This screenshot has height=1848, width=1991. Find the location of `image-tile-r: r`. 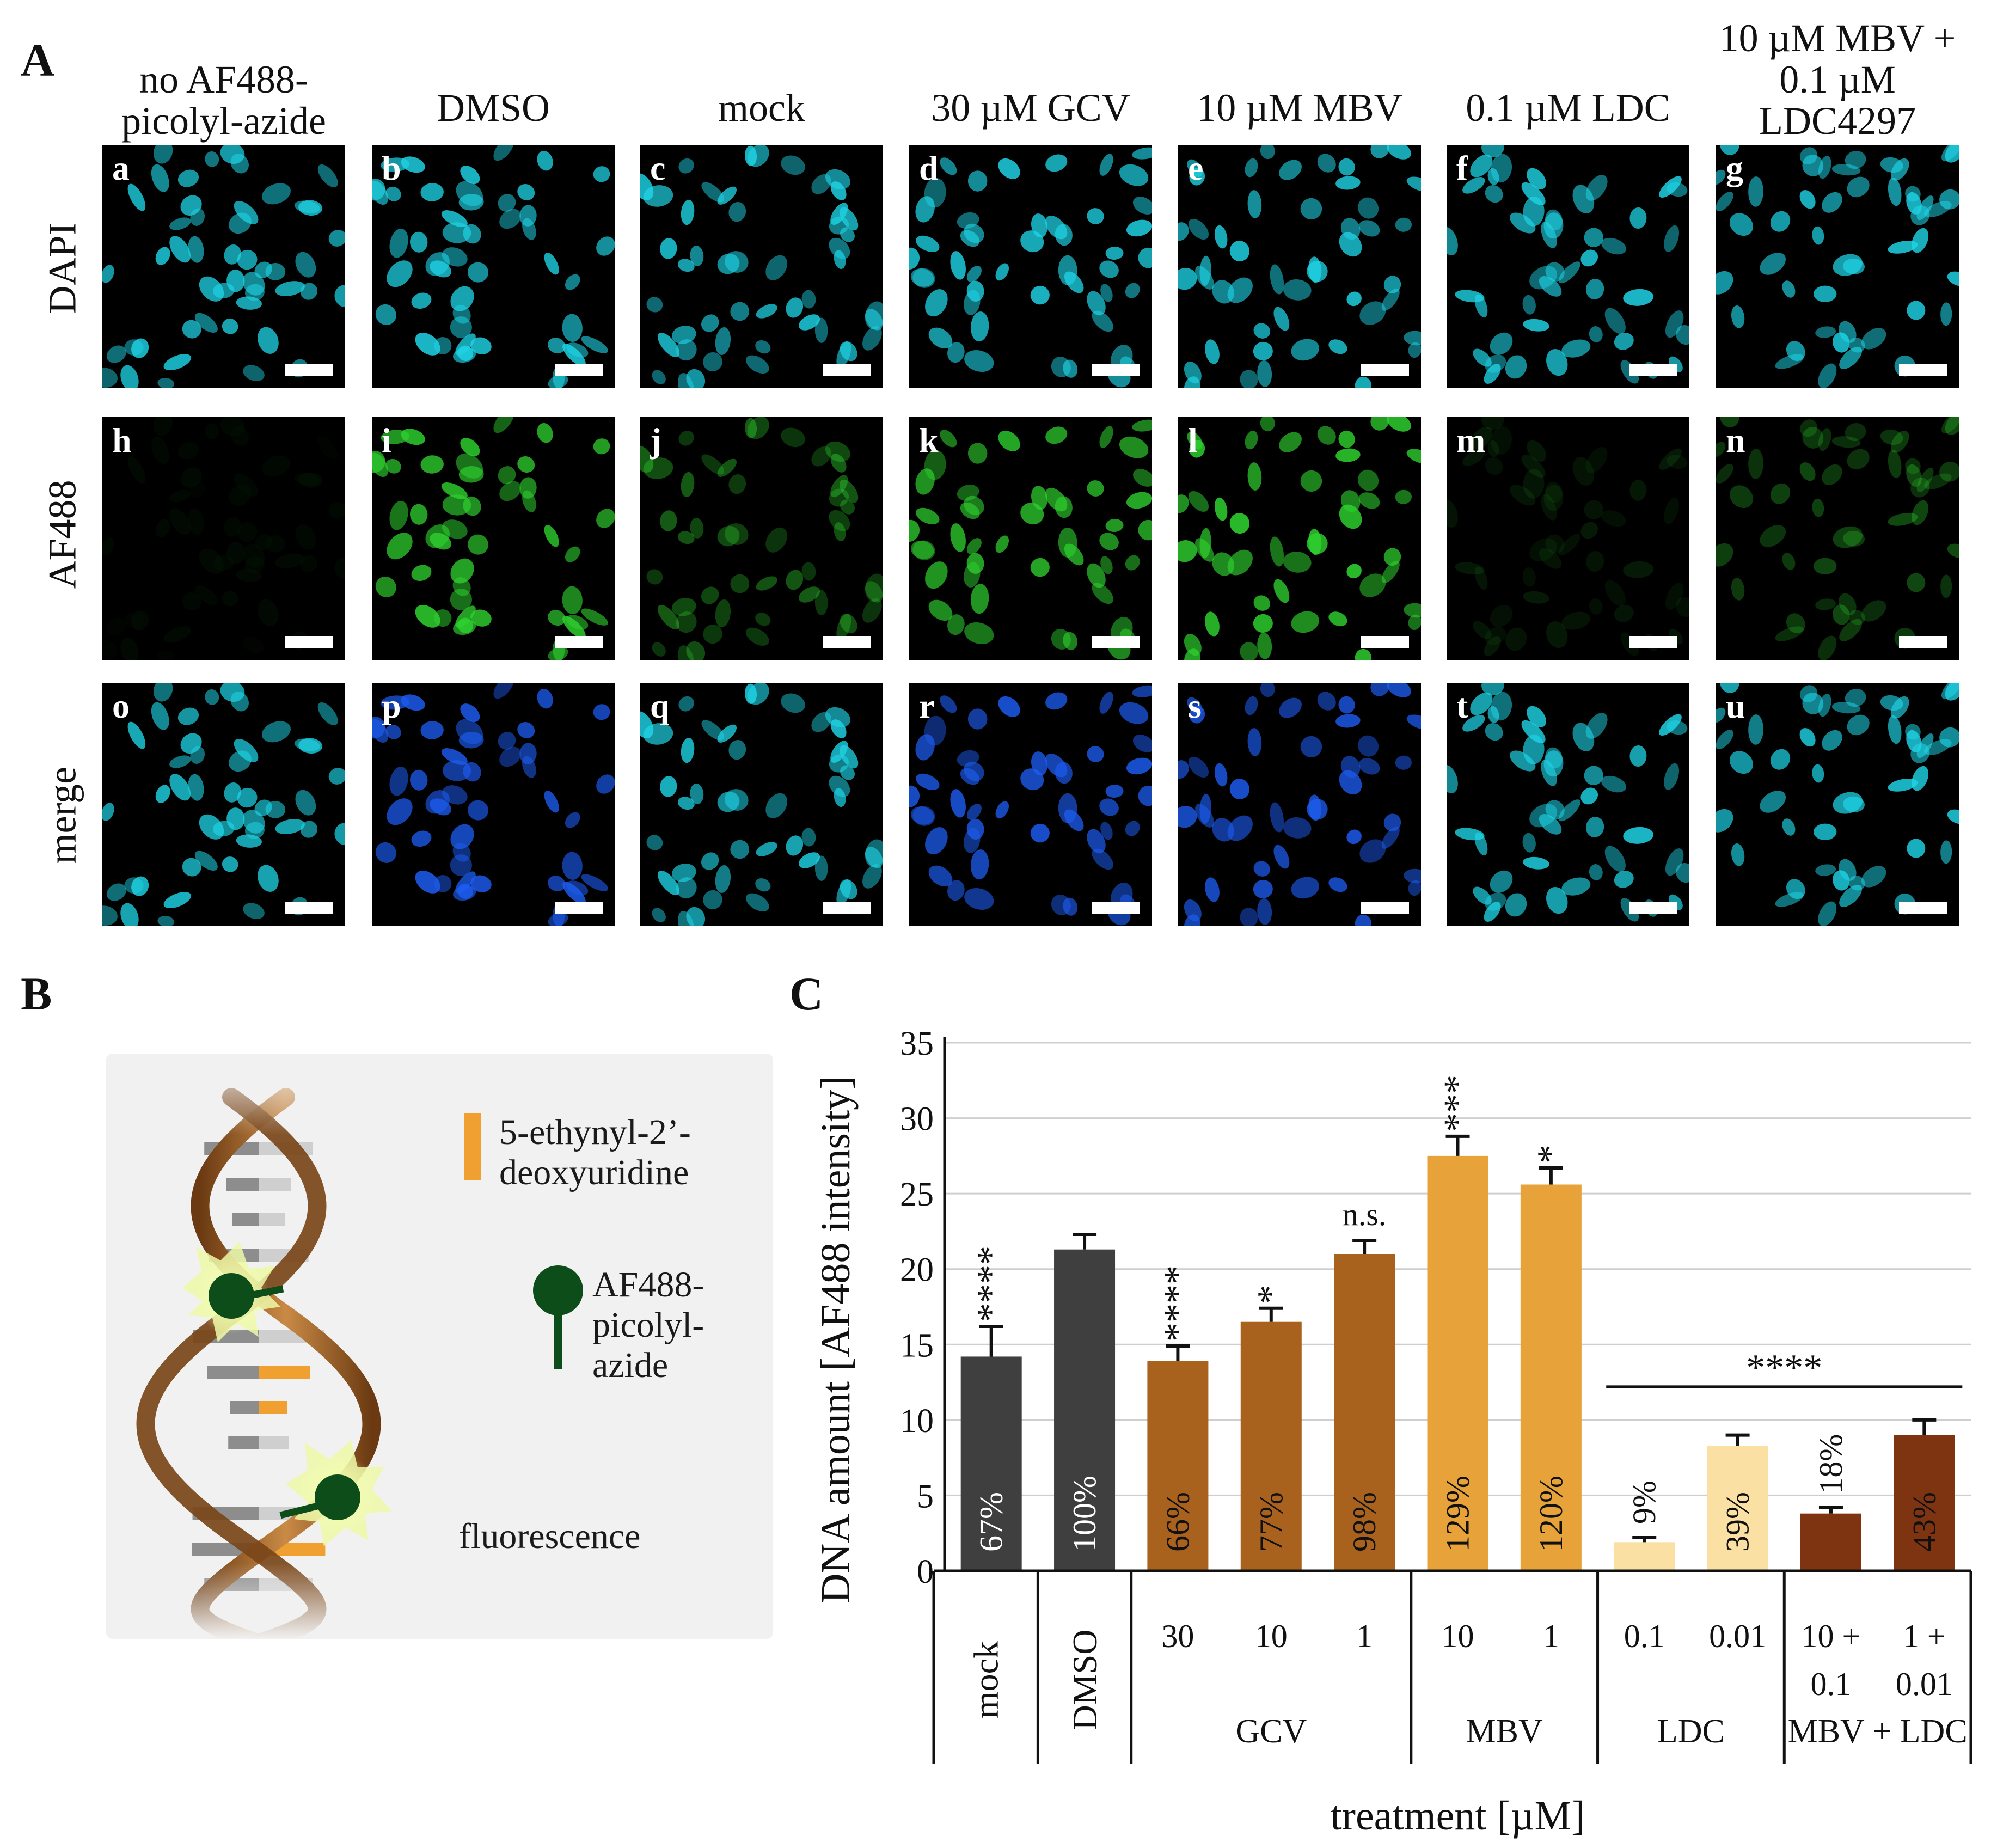

image-tile-r: r is located at coordinates (1030, 804).